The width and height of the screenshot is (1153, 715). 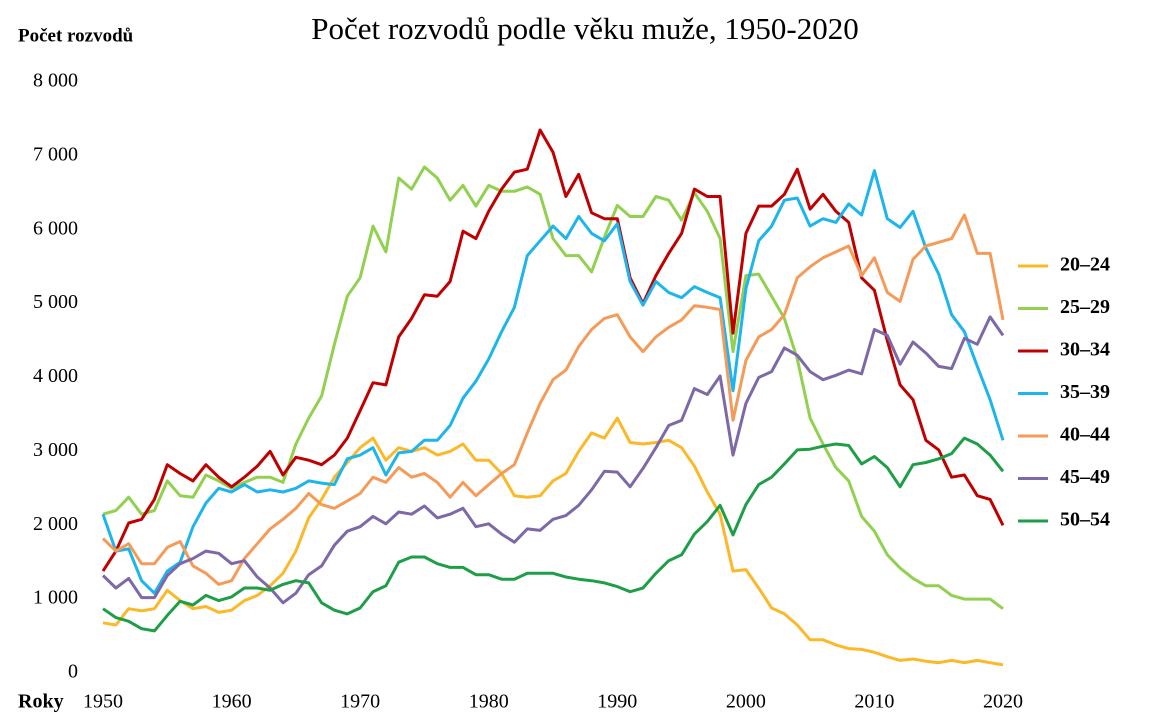 What do you see at coordinates (55, 154) in the screenshot?
I see `y-tick-label: 7 000` at bounding box center [55, 154].